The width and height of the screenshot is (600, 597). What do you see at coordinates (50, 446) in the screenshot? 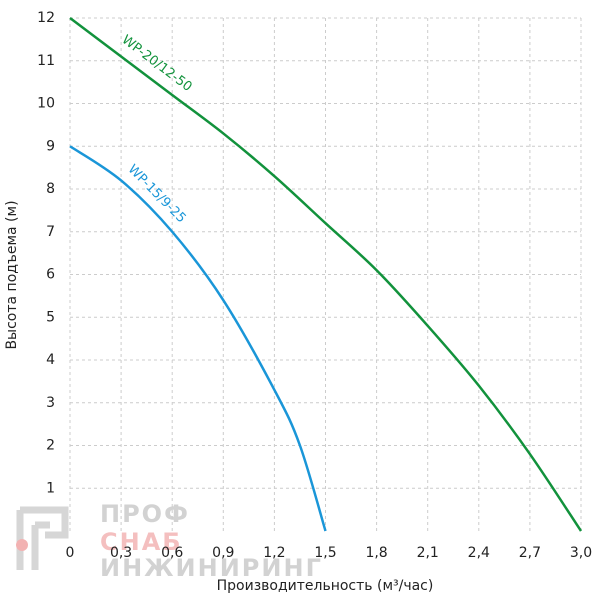
I see `y-tick-label: 2` at bounding box center [50, 446].